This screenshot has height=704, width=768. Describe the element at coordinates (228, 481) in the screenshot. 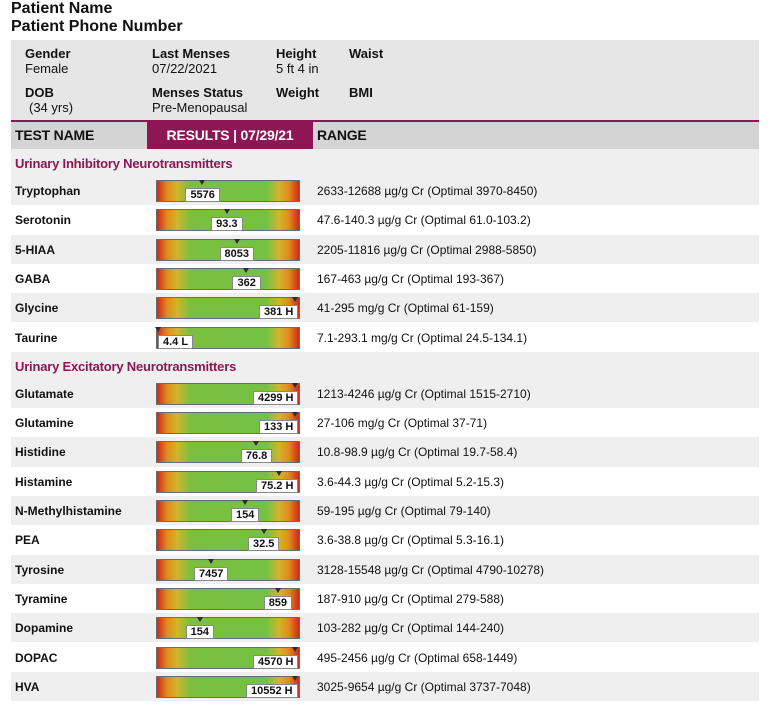

I see `result-range-bar: 75.2 H` at that location.